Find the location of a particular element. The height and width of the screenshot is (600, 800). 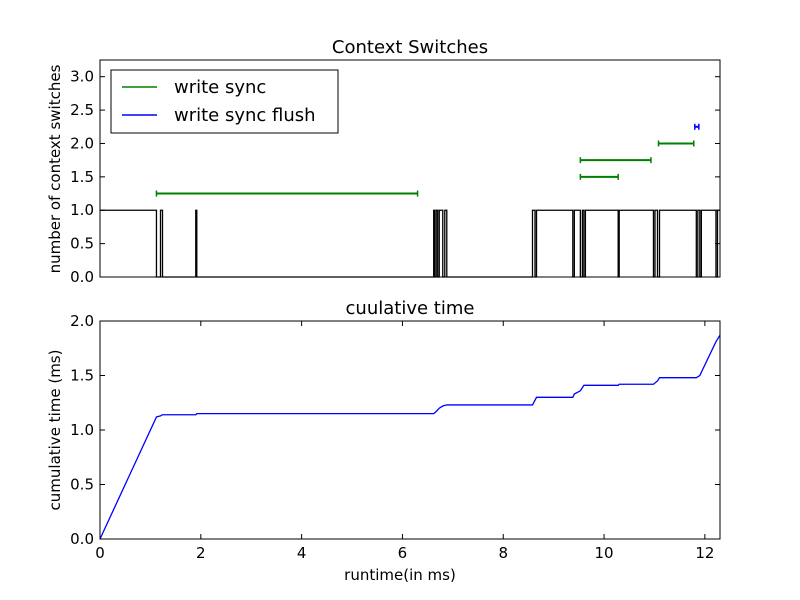

cumulative-time-ytick-label: 1.0 is located at coordinates (82, 430).